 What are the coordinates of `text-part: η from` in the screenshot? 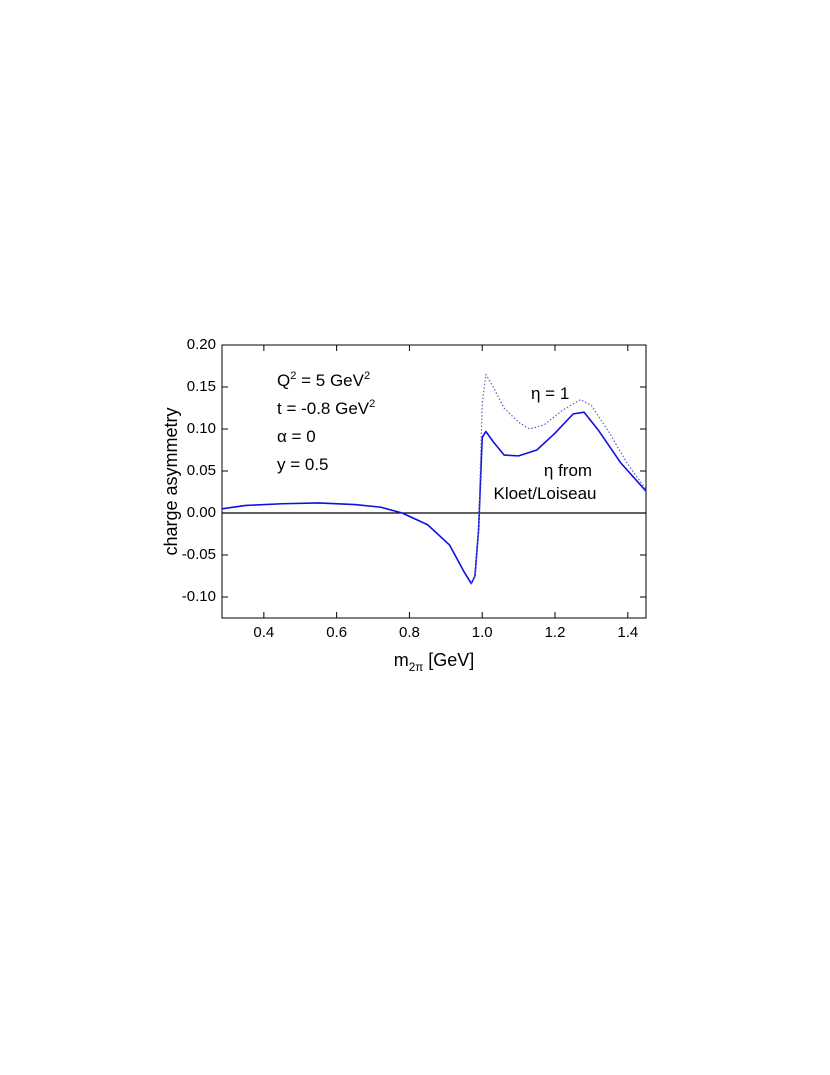 It's located at (568, 470).